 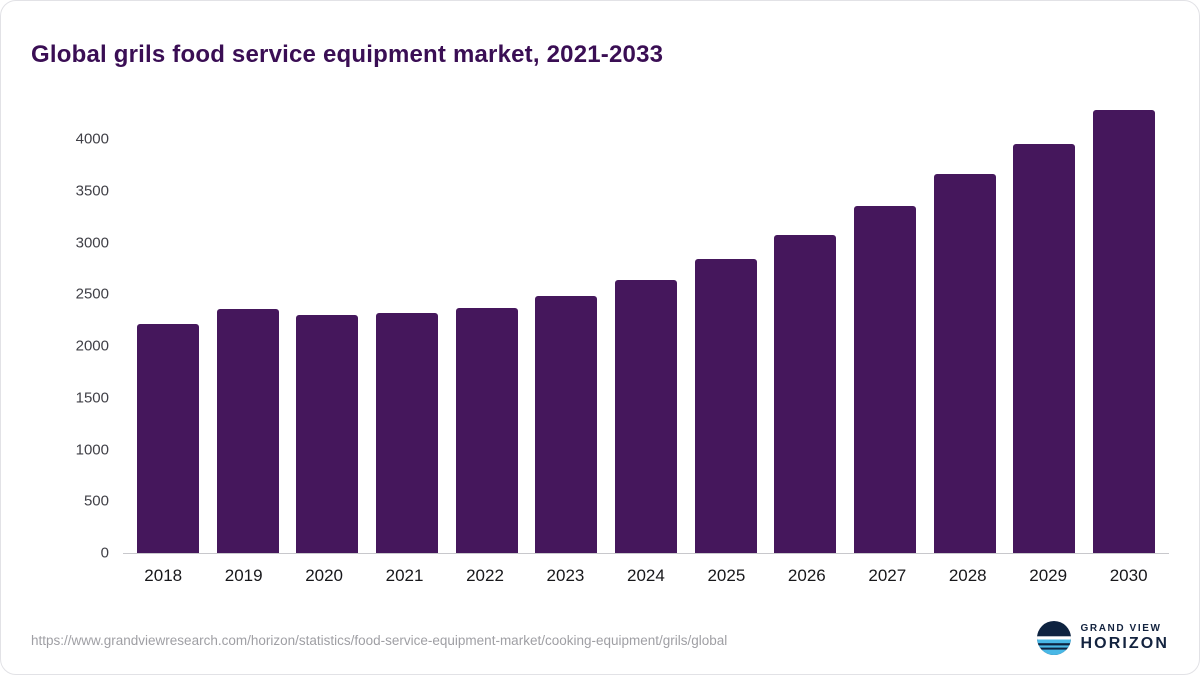 I want to click on y-tick-label: 1000, so click(x=92, y=450).